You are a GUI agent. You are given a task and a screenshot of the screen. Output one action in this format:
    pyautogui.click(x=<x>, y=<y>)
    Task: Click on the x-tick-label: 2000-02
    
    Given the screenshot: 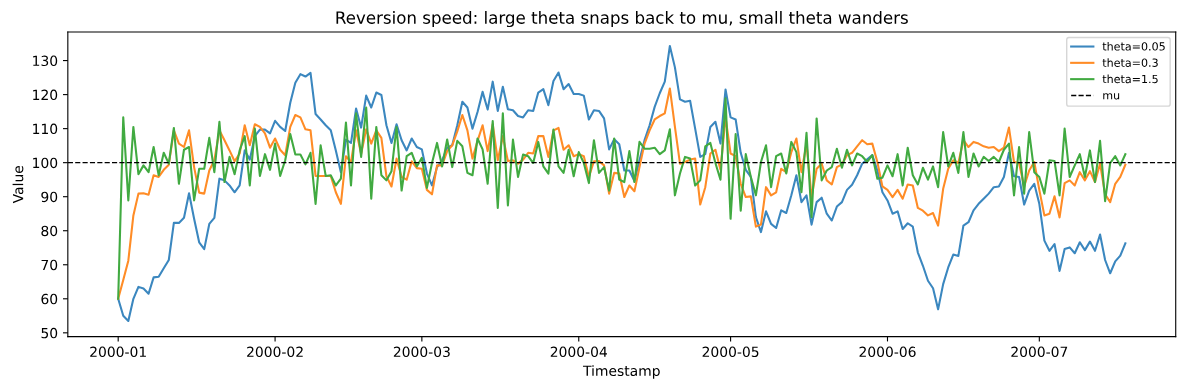 What is the action you would take?
    pyautogui.click(x=275, y=352)
    